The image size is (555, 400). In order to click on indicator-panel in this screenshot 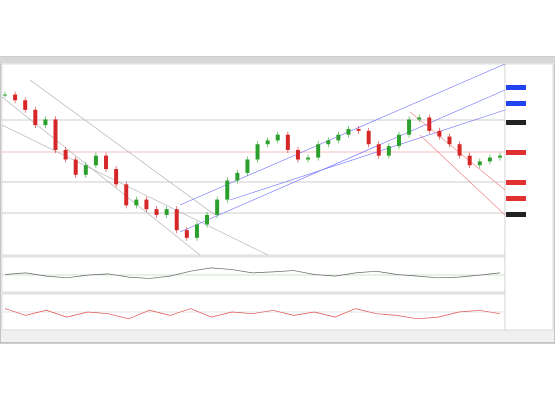, I will do `click(253, 274)`.